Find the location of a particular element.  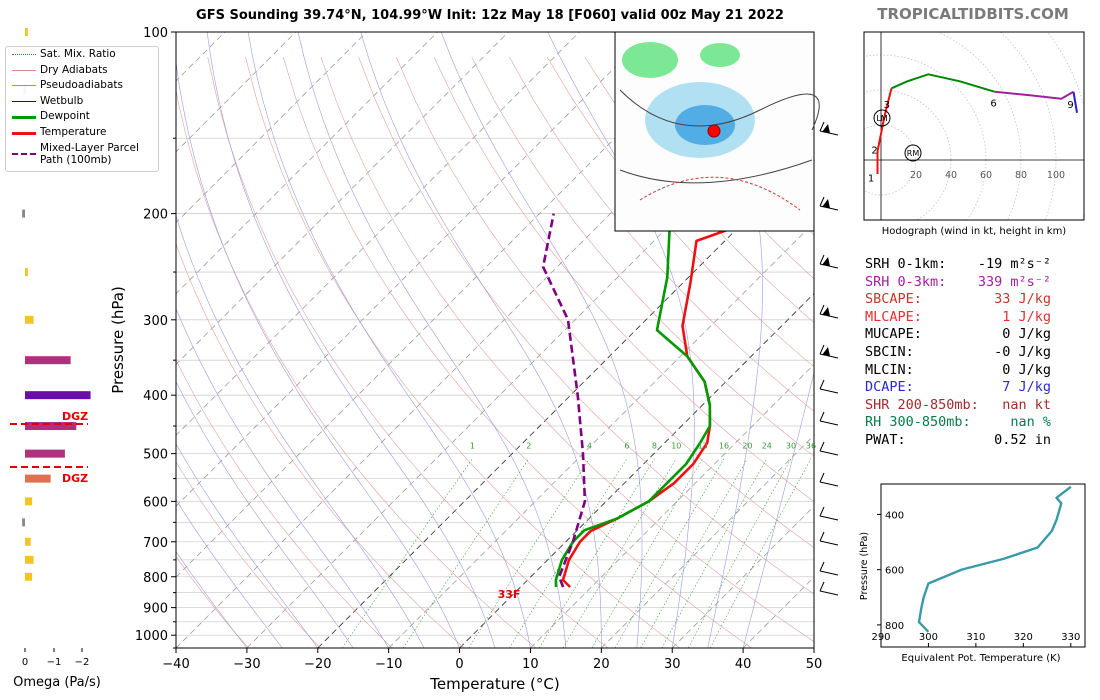

mixing-ratio-label: 16 is located at coordinates (724, 445).